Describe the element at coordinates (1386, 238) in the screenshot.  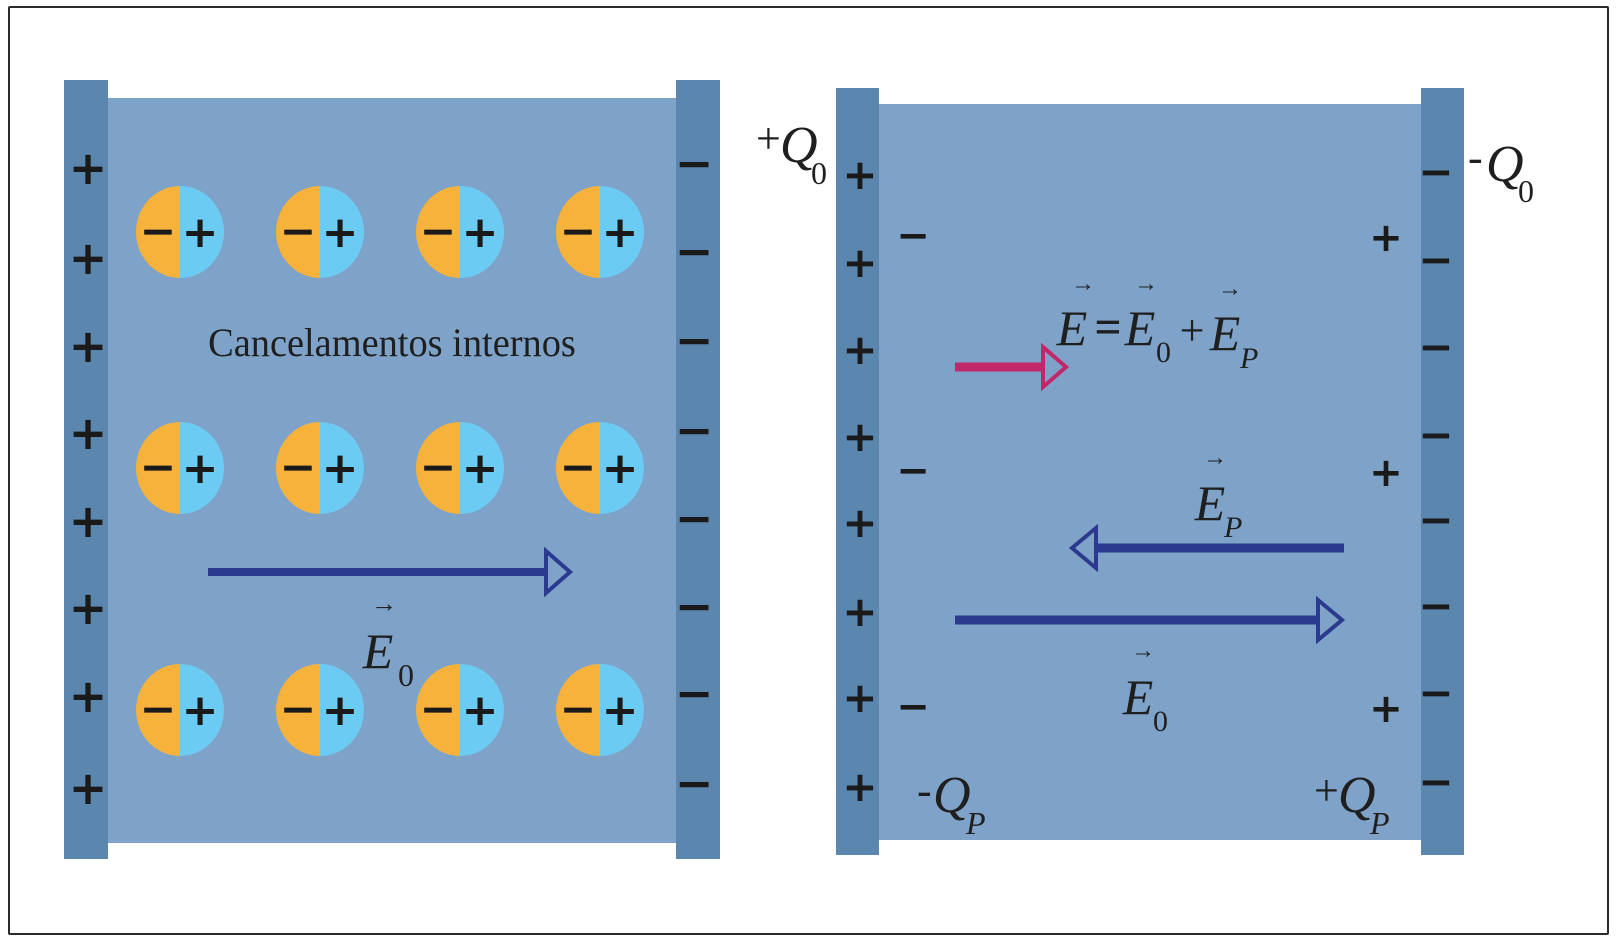
I see `induced-positive-charge: +` at that location.